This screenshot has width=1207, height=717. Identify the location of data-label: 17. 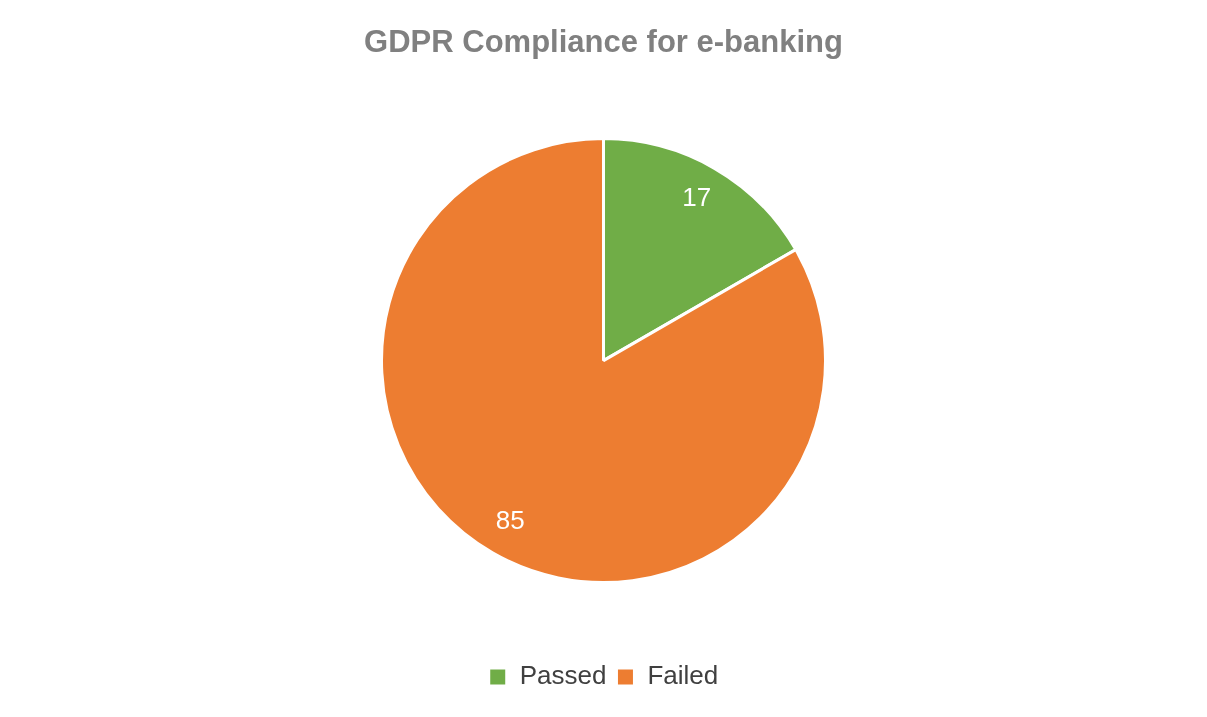
(697, 197).